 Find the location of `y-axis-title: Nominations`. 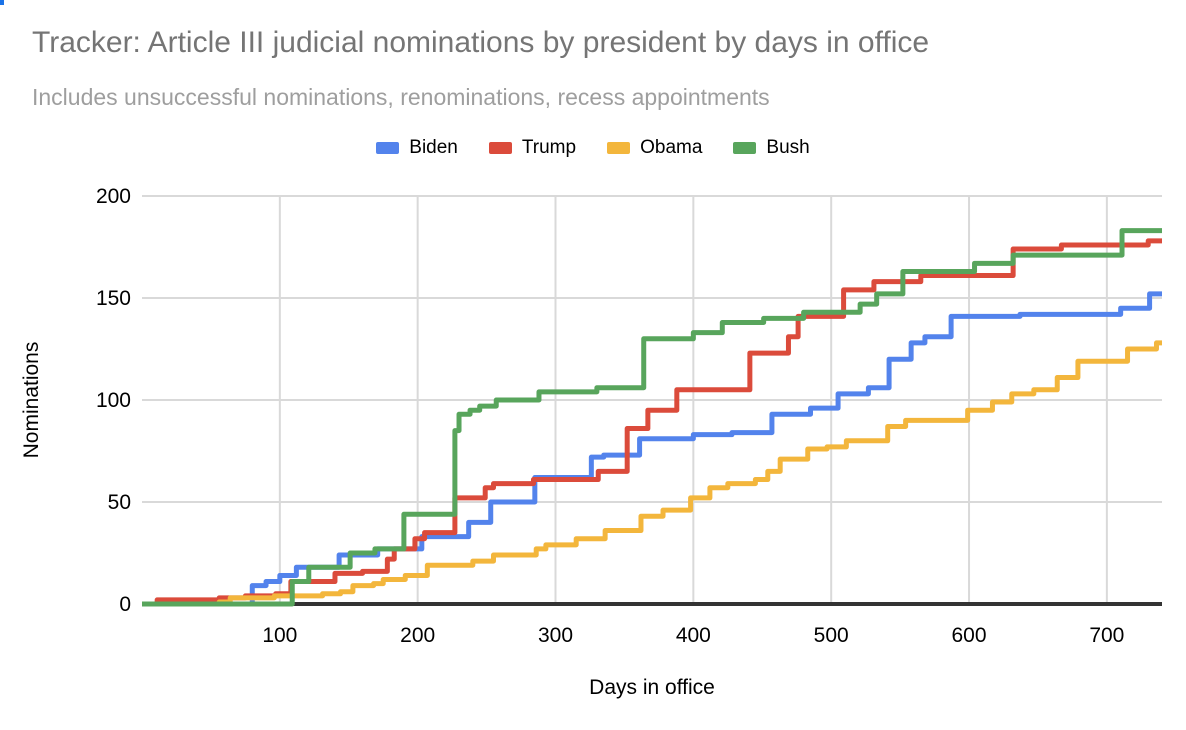

y-axis-title: Nominations is located at coordinates (31, 400).